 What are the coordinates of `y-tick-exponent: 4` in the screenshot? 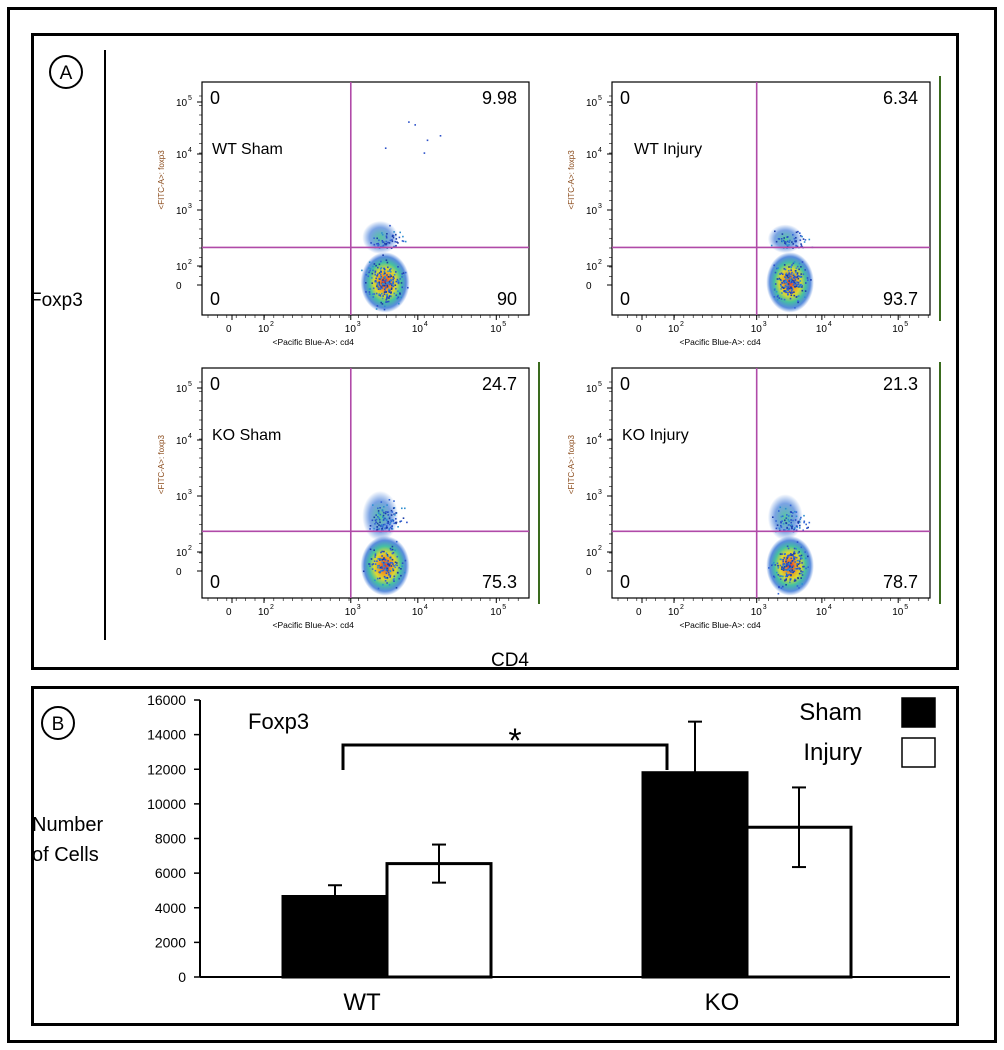 It's located at (190, 150).